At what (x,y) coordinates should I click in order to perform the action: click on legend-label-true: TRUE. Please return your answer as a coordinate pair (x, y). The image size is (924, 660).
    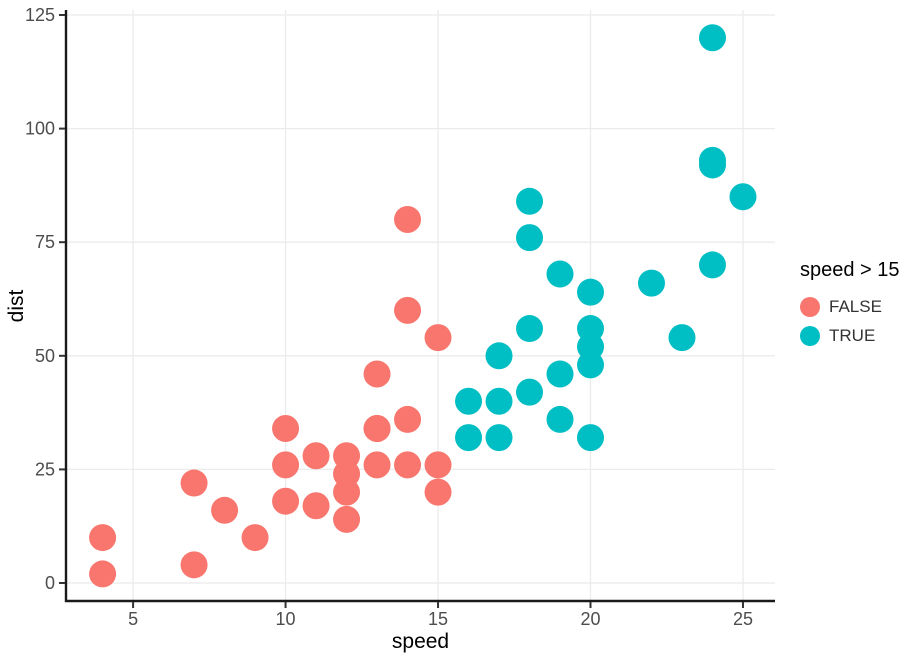
    Looking at the image, I should click on (852, 335).